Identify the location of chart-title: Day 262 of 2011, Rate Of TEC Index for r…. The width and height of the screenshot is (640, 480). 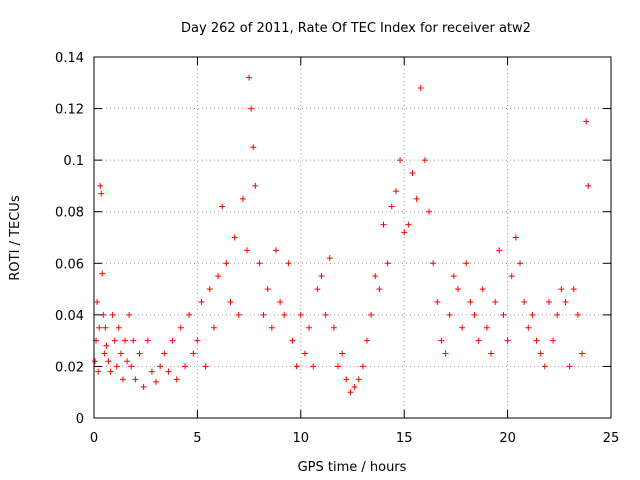
(356, 28).